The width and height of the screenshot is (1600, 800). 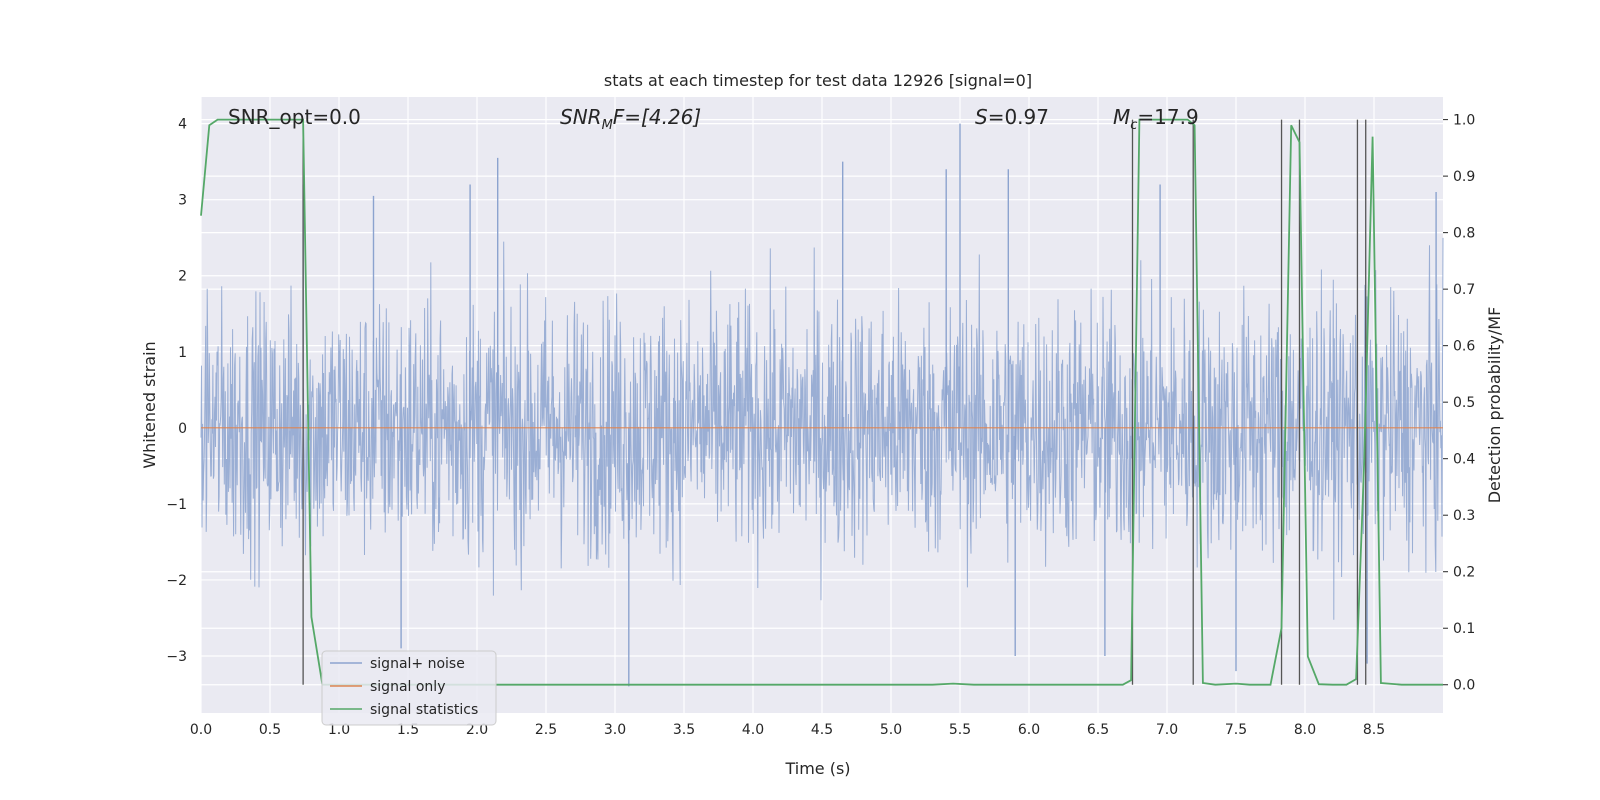 What do you see at coordinates (1098, 730) in the screenshot?
I see `x-tick-label: 6.5` at bounding box center [1098, 730].